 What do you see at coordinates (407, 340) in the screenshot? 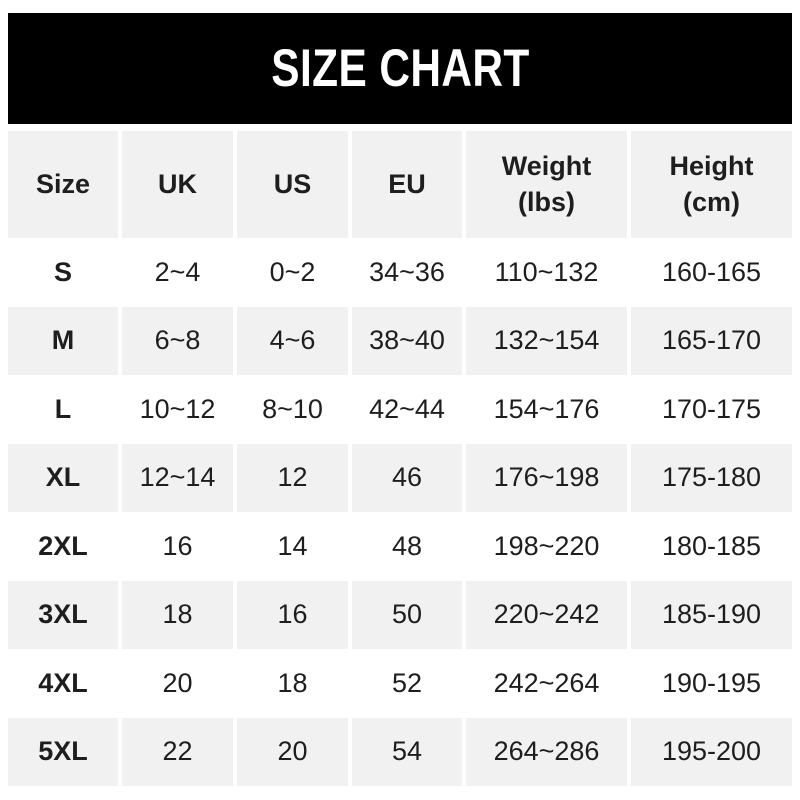
I see `cell-m-eu: 38~40` at bounding box center [407, 340].